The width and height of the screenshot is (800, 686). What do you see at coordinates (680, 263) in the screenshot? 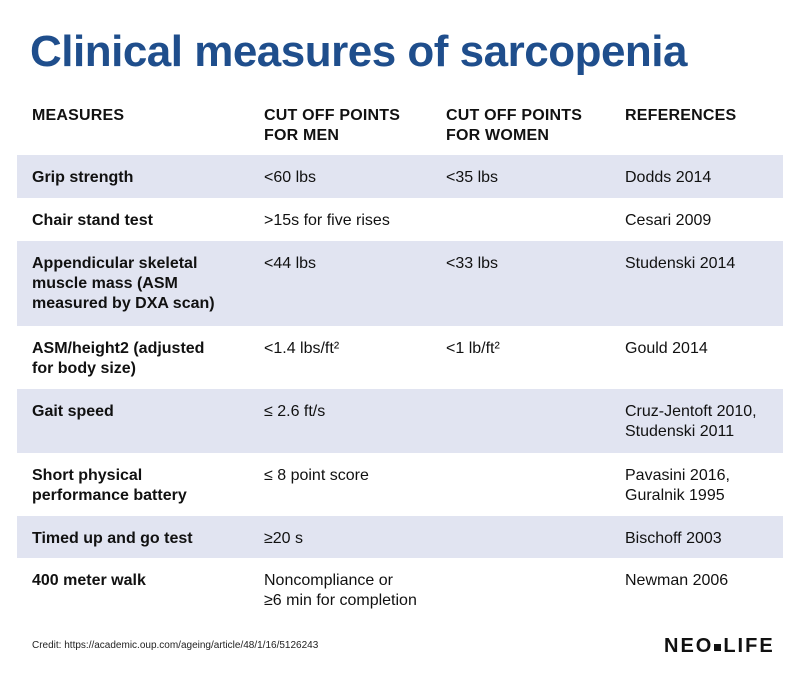
I see `reference-cell-line: Studenski 2014` at bounding box center [680, 263].